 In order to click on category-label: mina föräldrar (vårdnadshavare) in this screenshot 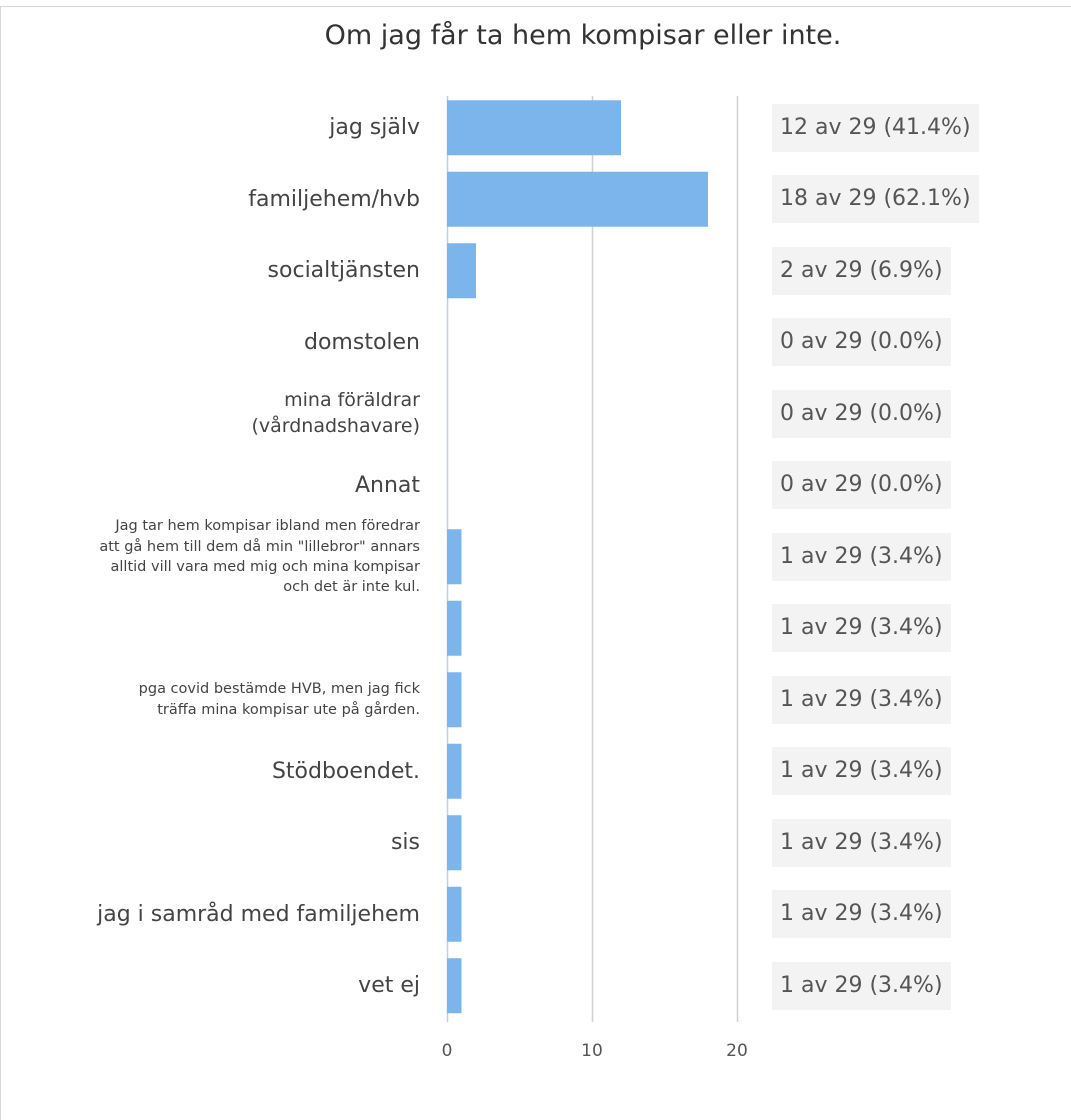, I will do `click(335, 413)`.